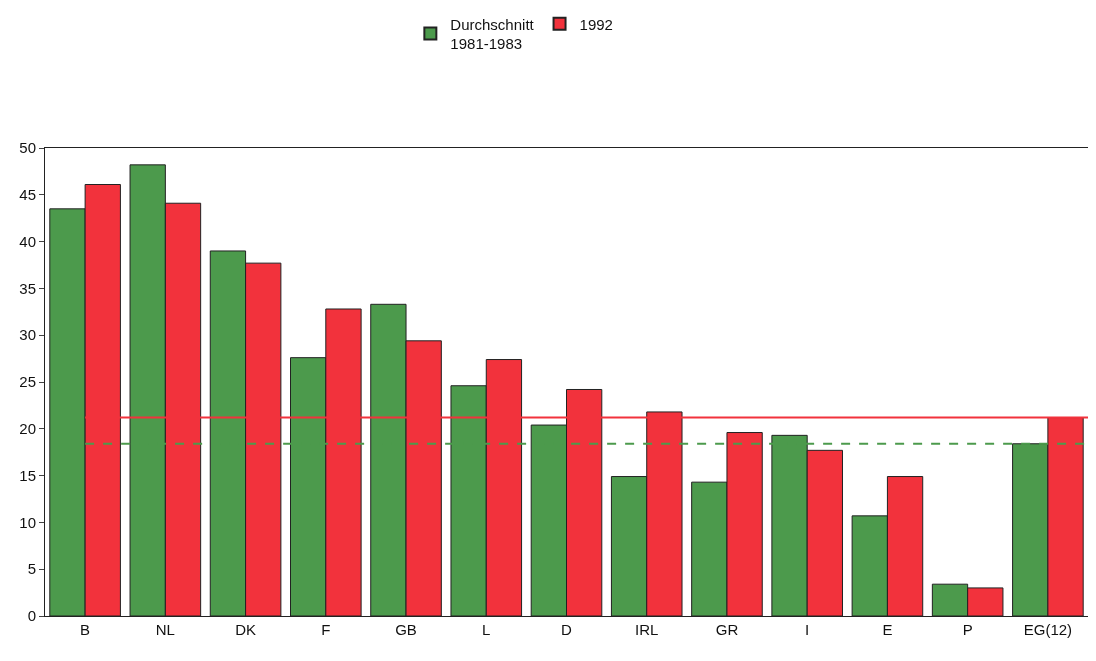 The image size is (1096, 661). I want to click on x-tick-label: B, so click(85, 629).